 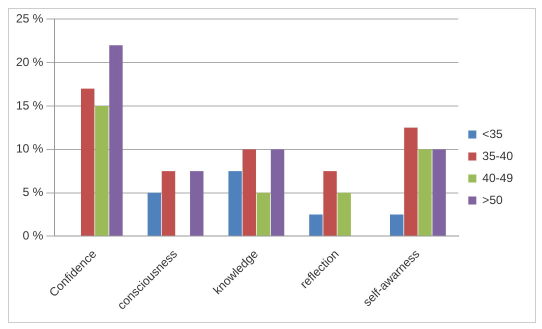 What do you see at coordinates (33, 192) in the screenshot?
I see `y-tick-label: 5 %` at bounding box center [33, 192].